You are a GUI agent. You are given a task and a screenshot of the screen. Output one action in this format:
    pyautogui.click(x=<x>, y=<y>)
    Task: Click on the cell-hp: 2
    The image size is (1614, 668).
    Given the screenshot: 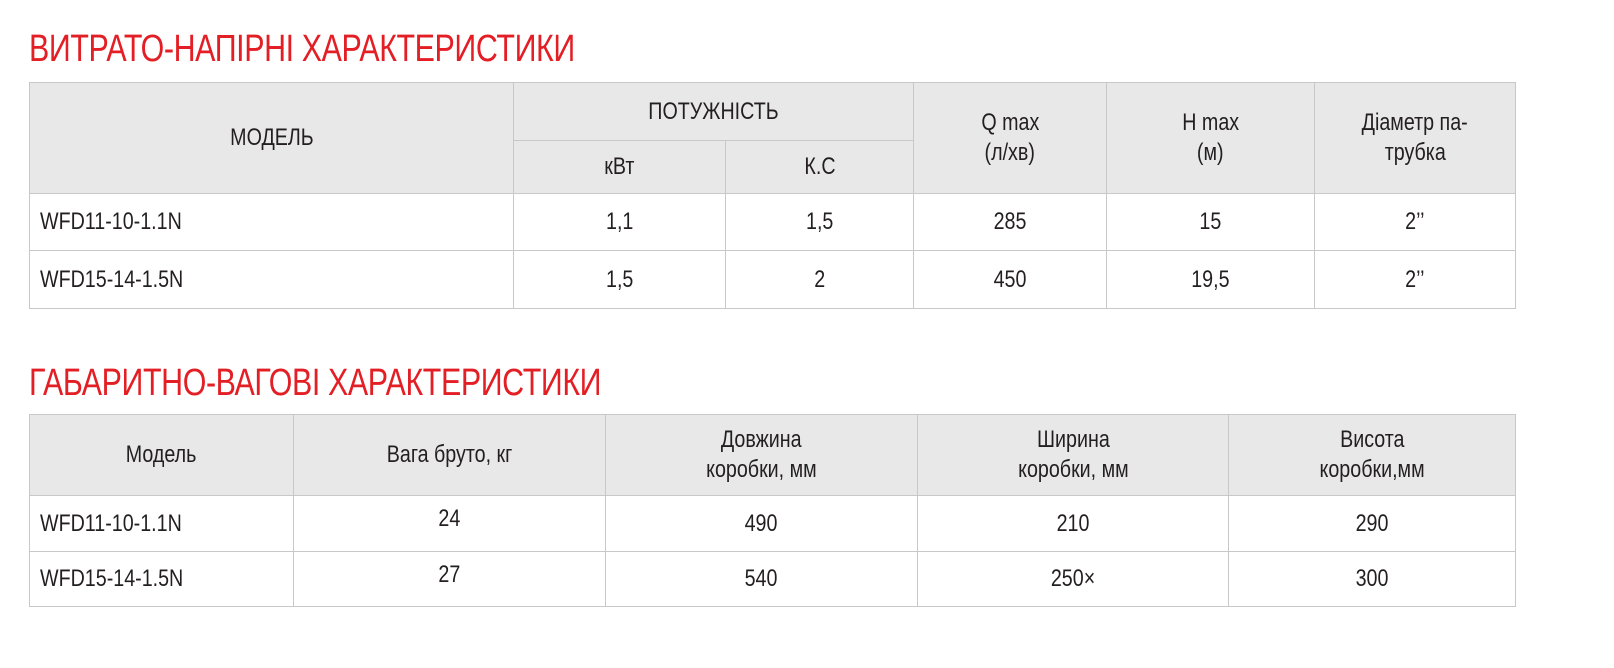 What is the action you would take?
    pyautogui.click(x=819, y=279)
    